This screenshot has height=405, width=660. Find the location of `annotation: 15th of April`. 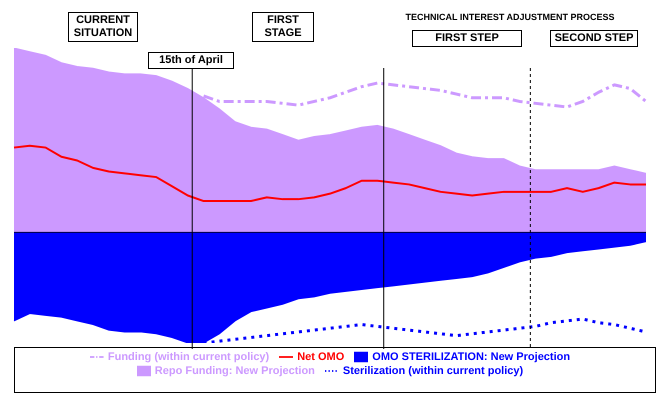

annotation: 15th of April is located at coordinates (191, 60).